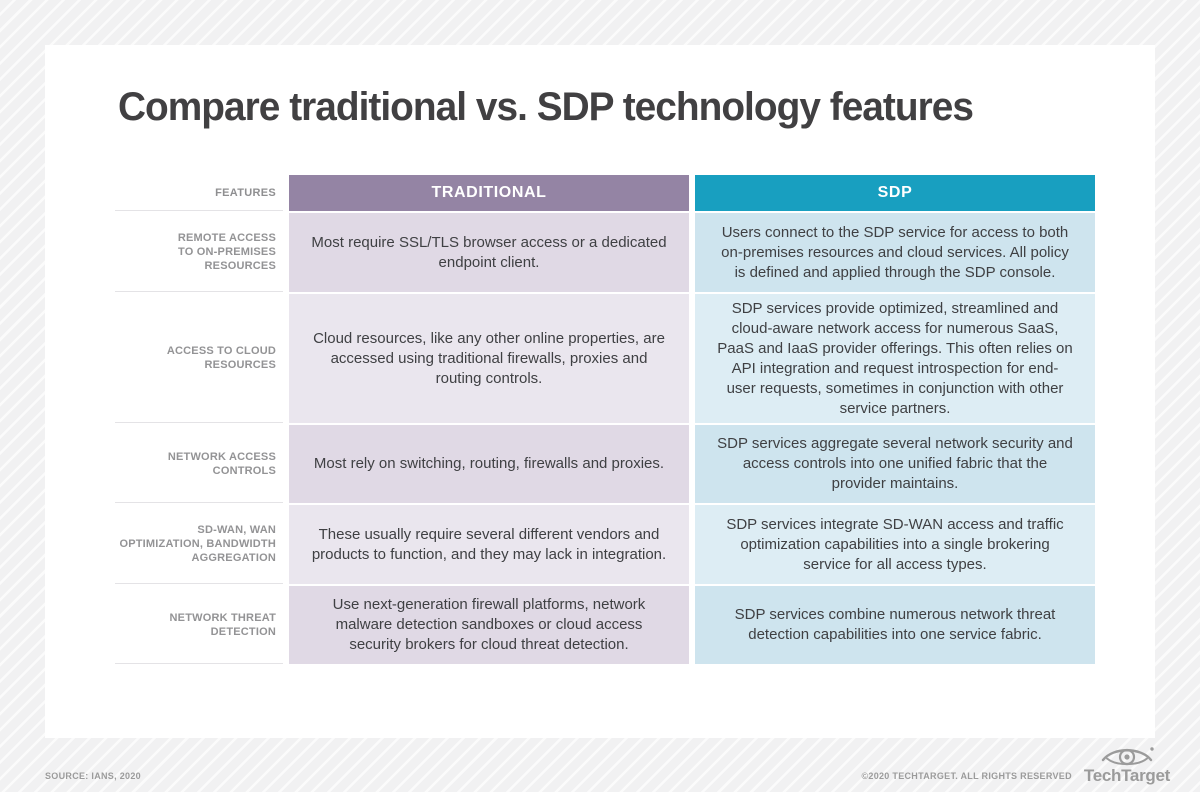 Image resolution: width=1200 pixels, height=792 pixels. I want to click on copyright-text: ©2020 TECHTARGET. ALL RIGHTS RESERVED, so click(966, 776).